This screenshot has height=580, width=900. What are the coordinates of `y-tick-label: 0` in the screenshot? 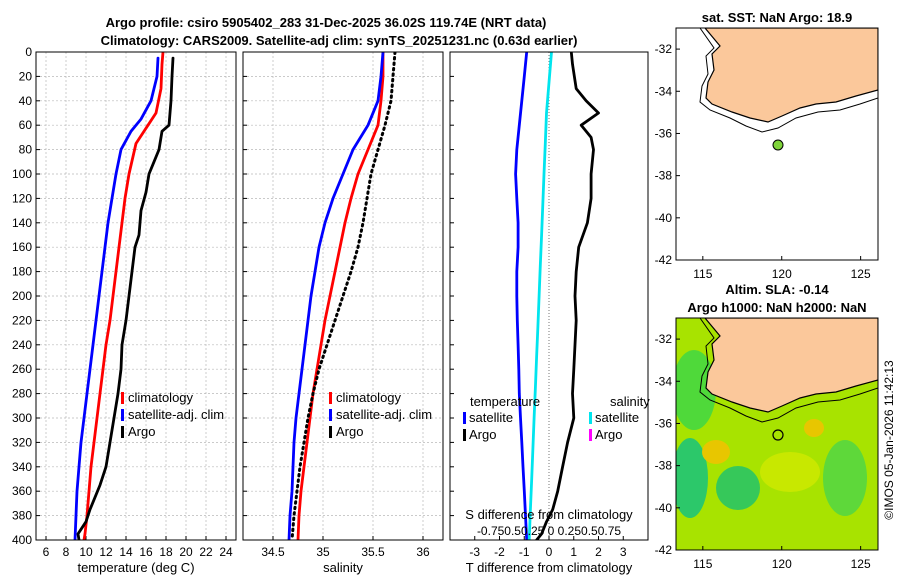 It's located at (28, 52).